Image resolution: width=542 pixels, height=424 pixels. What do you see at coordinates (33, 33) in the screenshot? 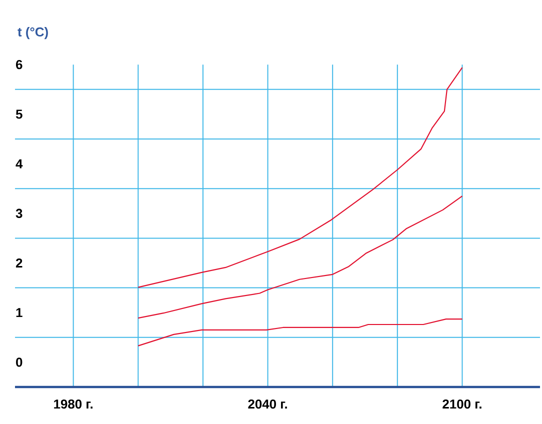
I see `y-axis-title: t (°C)` at bounding box center [33, 33].